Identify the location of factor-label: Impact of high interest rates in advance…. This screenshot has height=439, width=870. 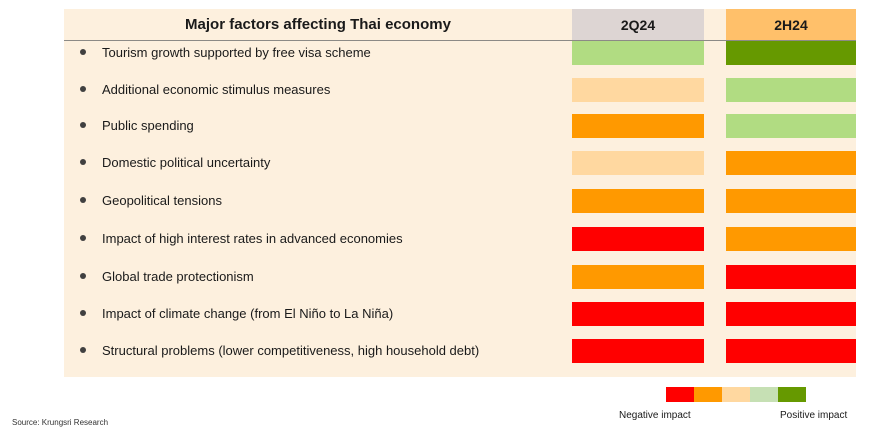
(252, 238).